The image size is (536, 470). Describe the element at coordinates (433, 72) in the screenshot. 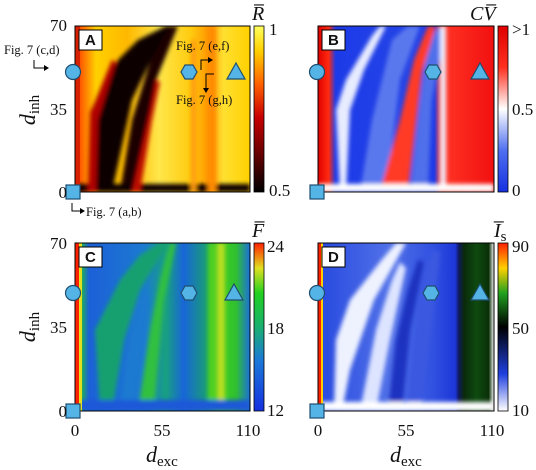

I see `panel-b-hexagon-marker` at that location.